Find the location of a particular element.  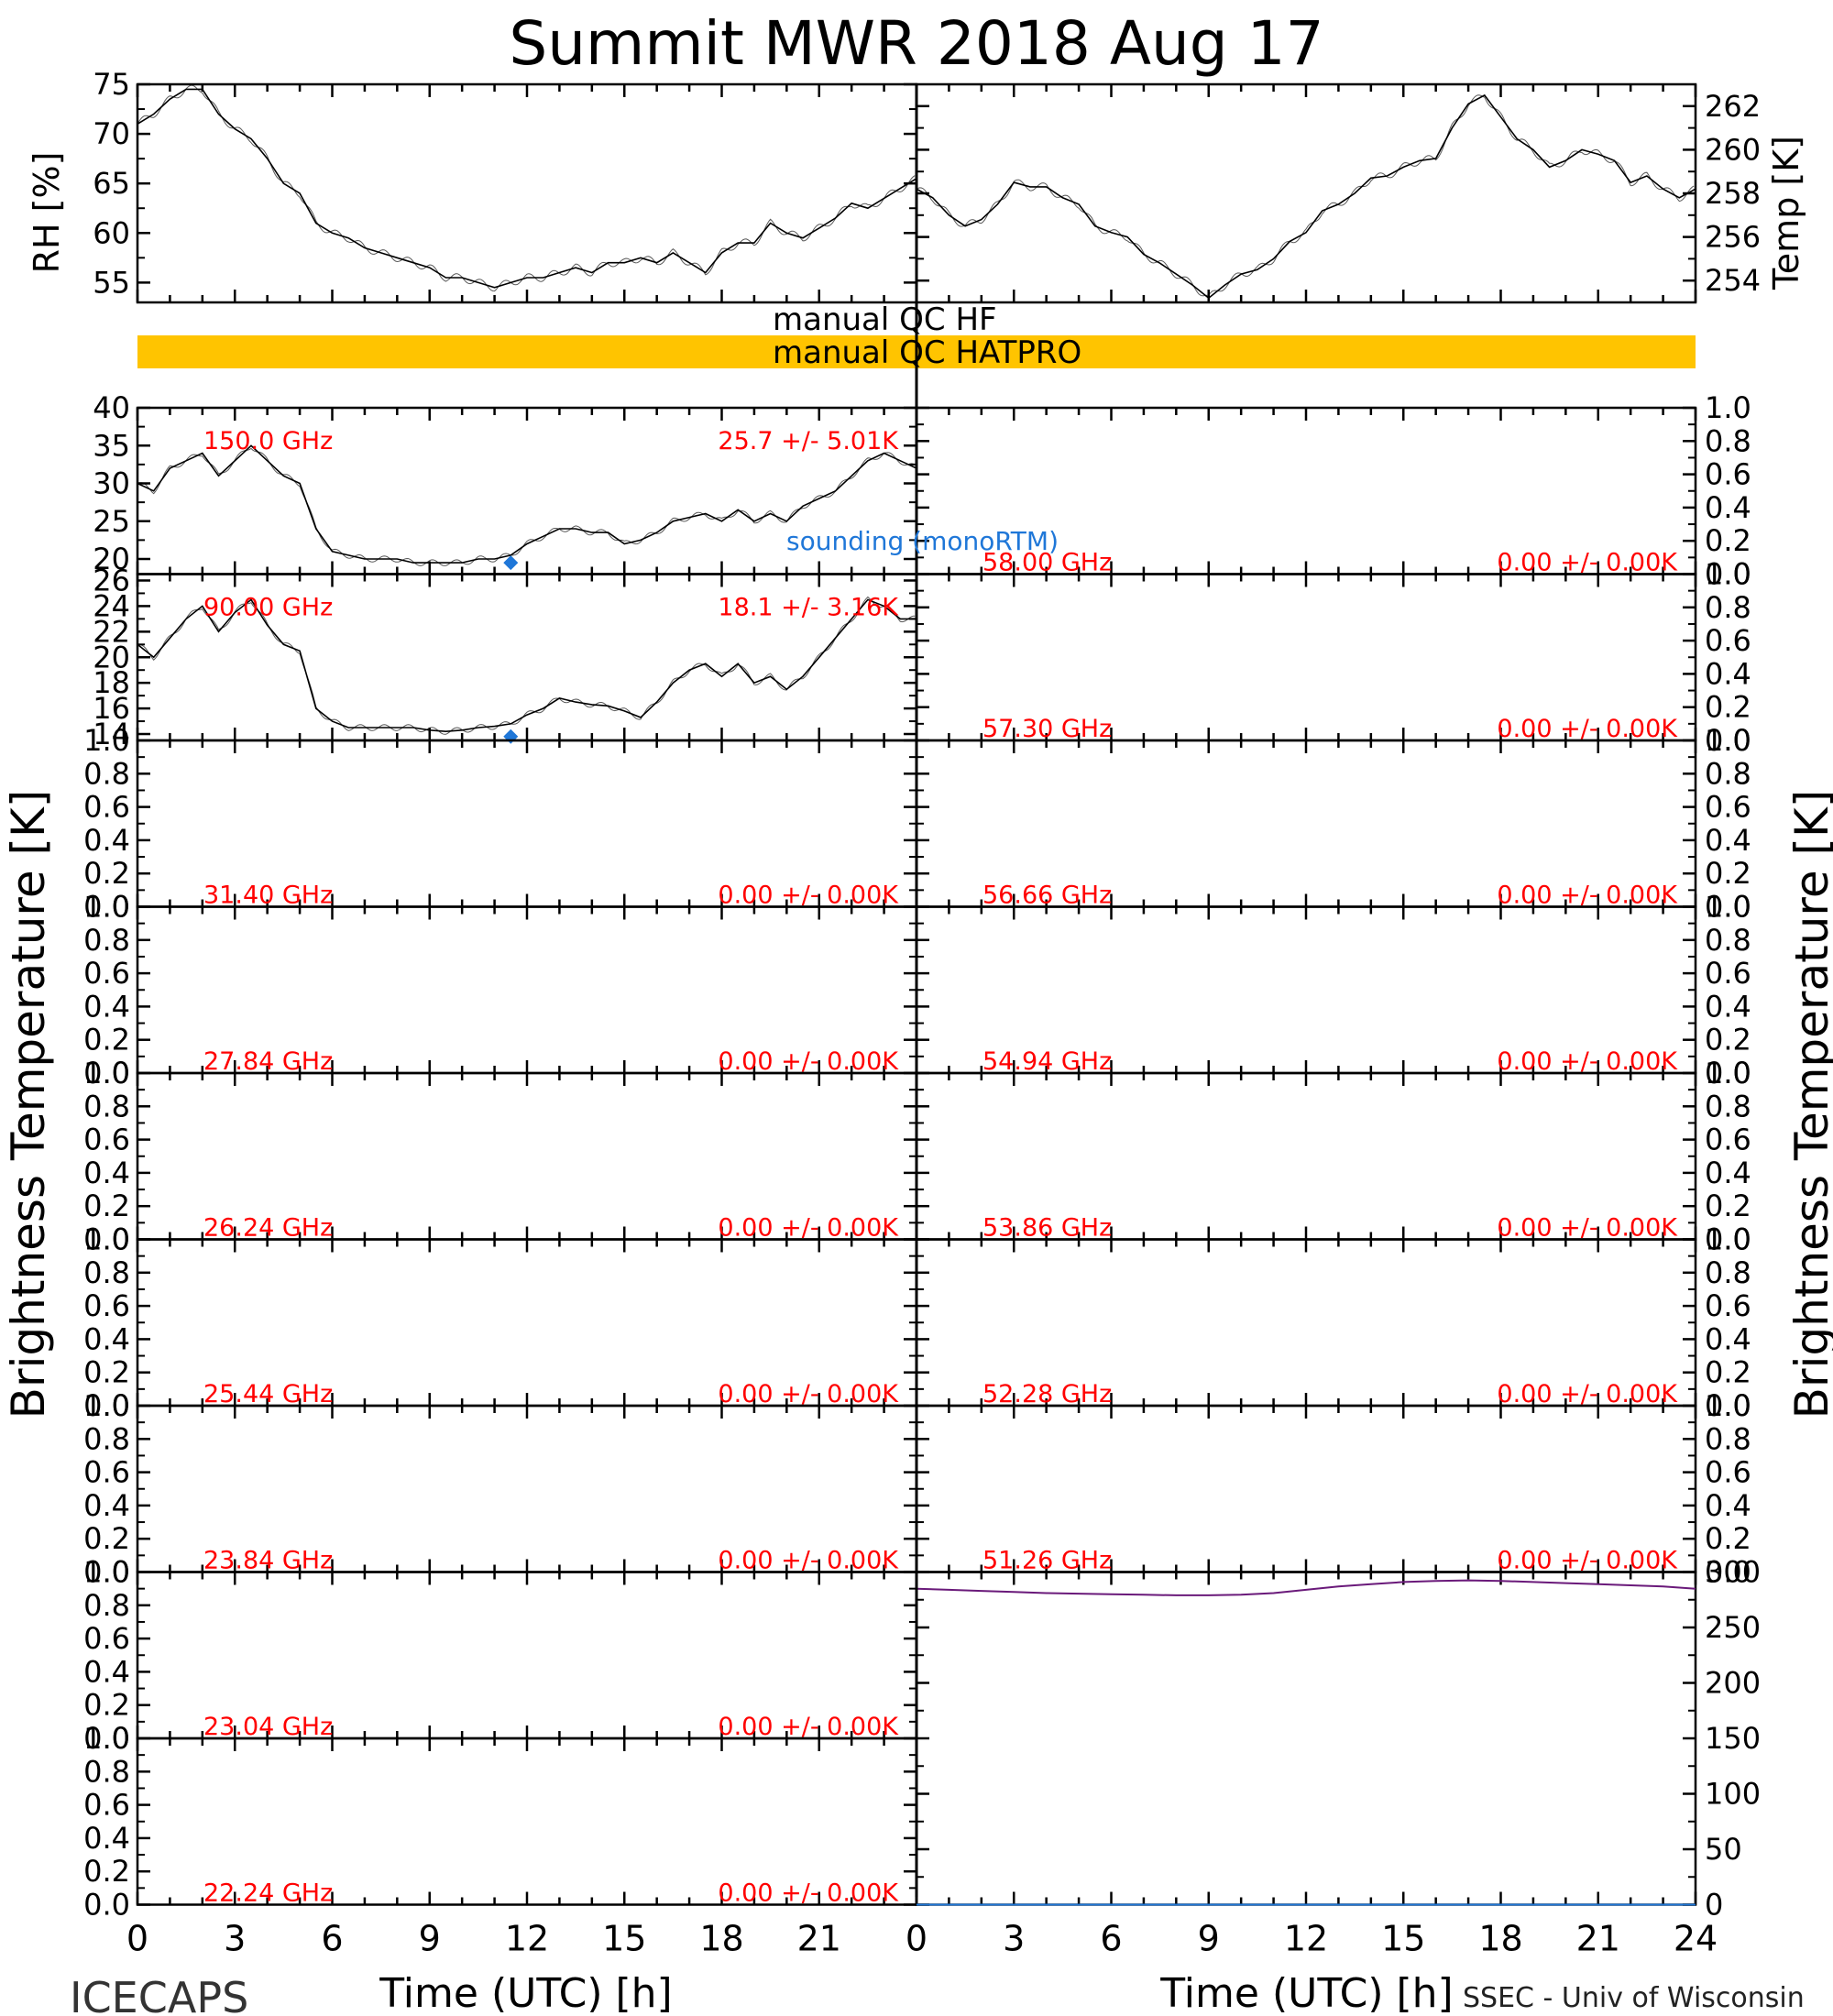

x-tick-label: 24 is located at coordinates (1696, 1939).